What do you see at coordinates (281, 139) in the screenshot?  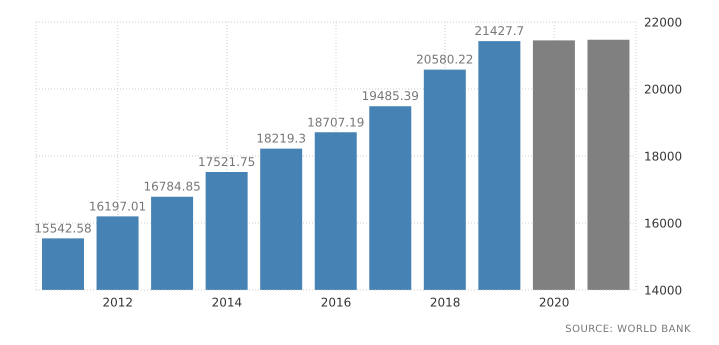 I see `data-label: 18219.3` at bounding box center [281, 139].